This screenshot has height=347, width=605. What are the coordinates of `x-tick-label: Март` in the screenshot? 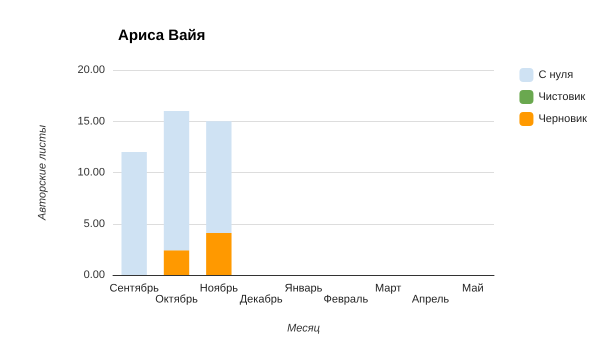 It's located at (388, 288).